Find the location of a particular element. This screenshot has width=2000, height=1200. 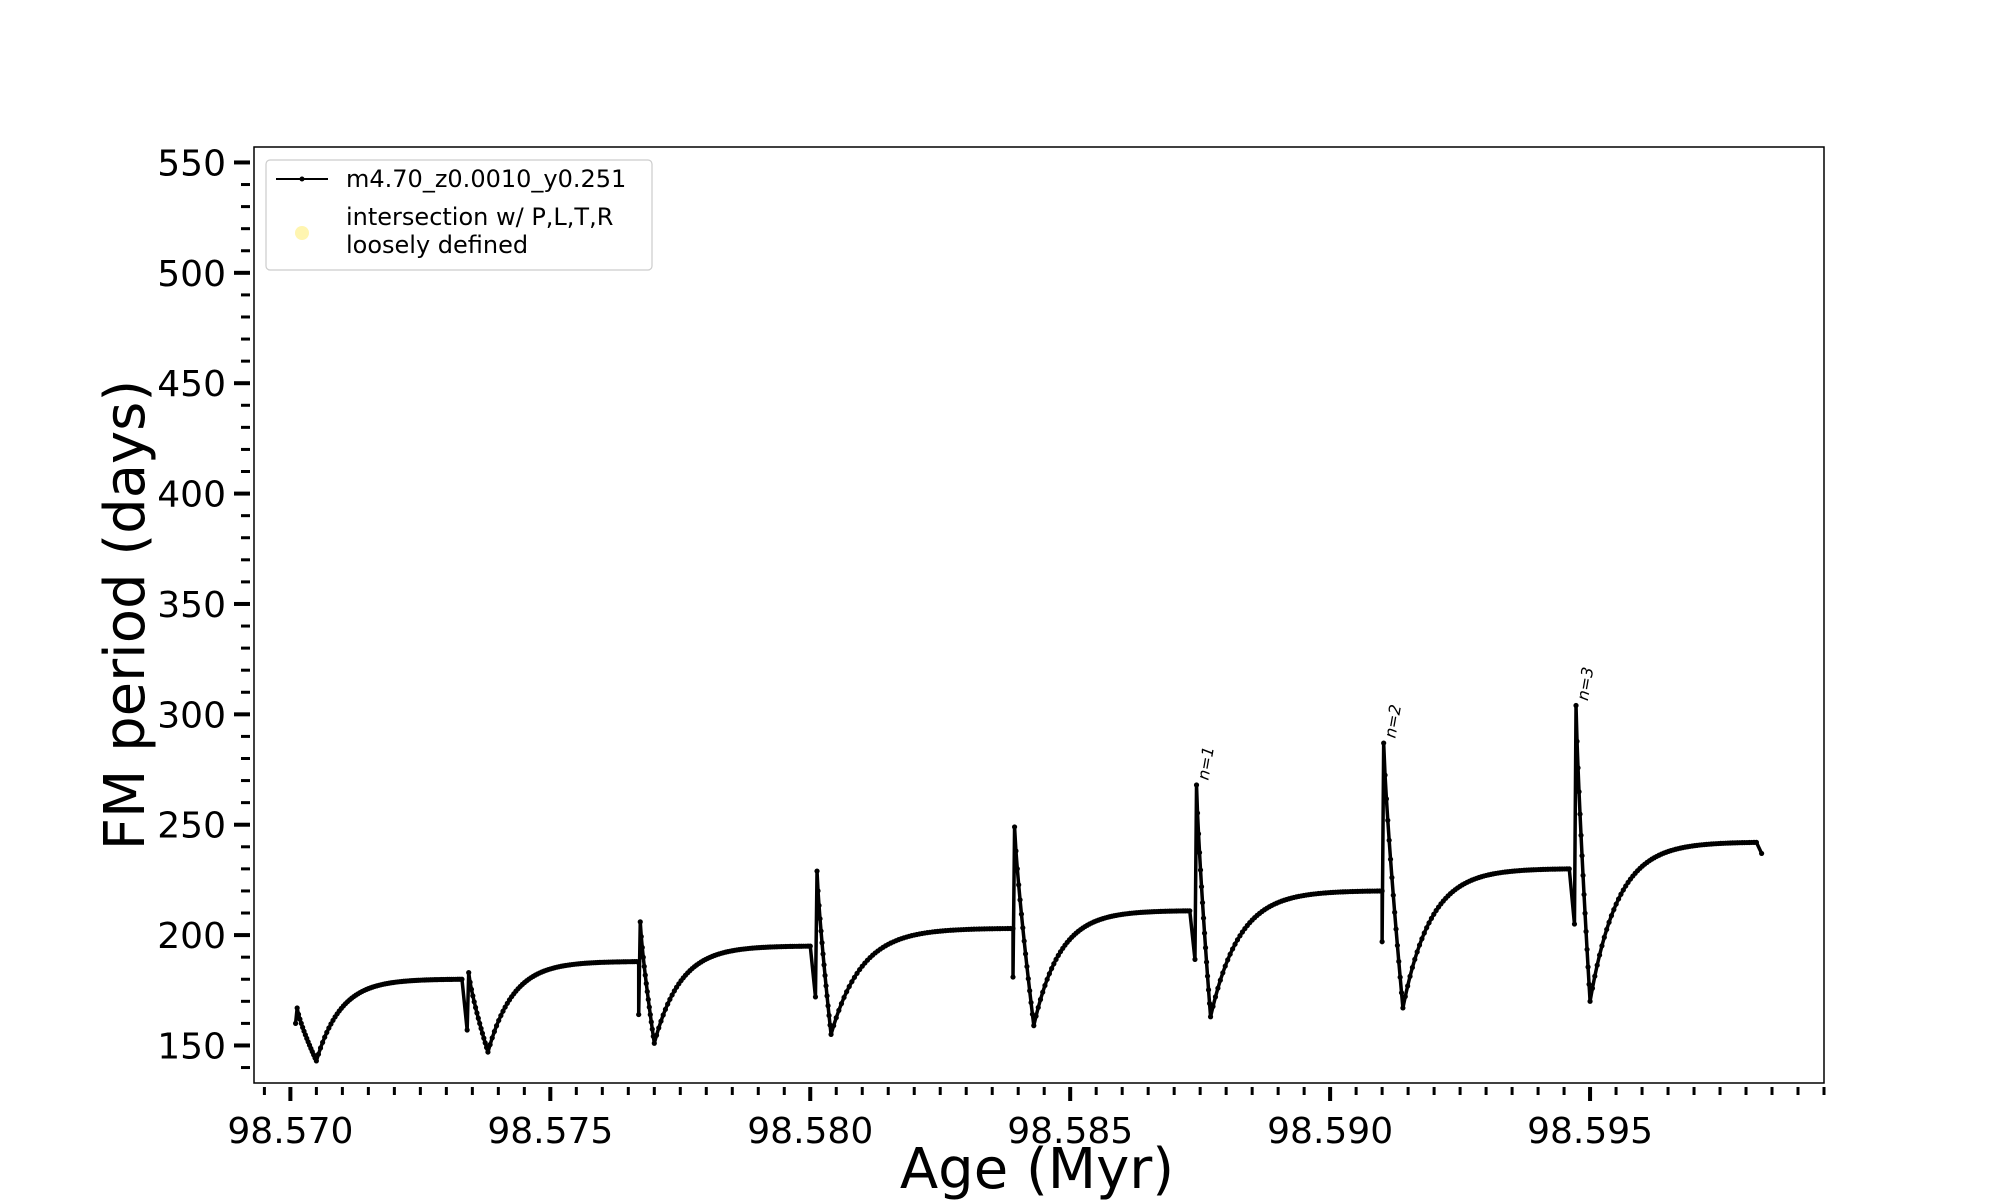

legend-box is located at coordinates (459, 215).